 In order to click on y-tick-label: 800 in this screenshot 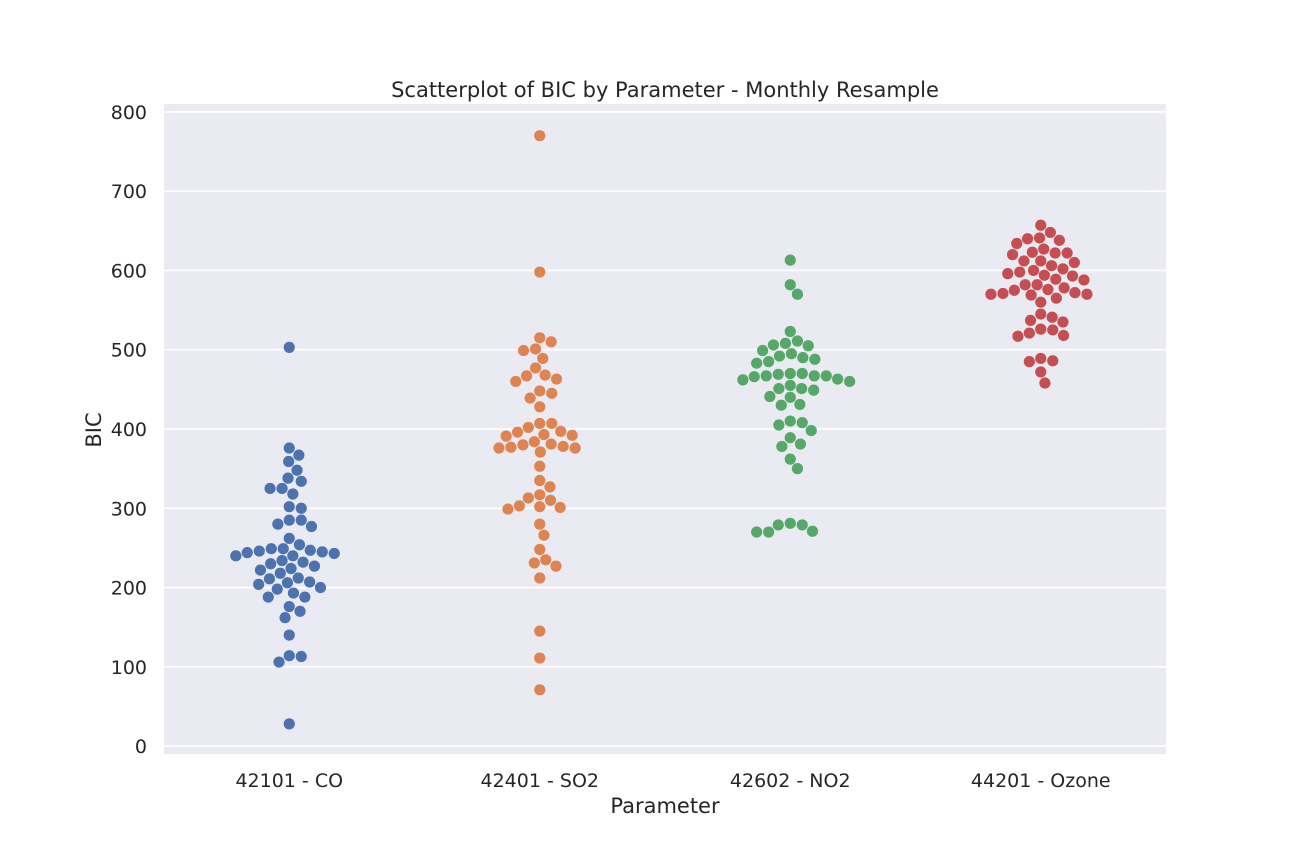, I will do `click(129, 113)`.